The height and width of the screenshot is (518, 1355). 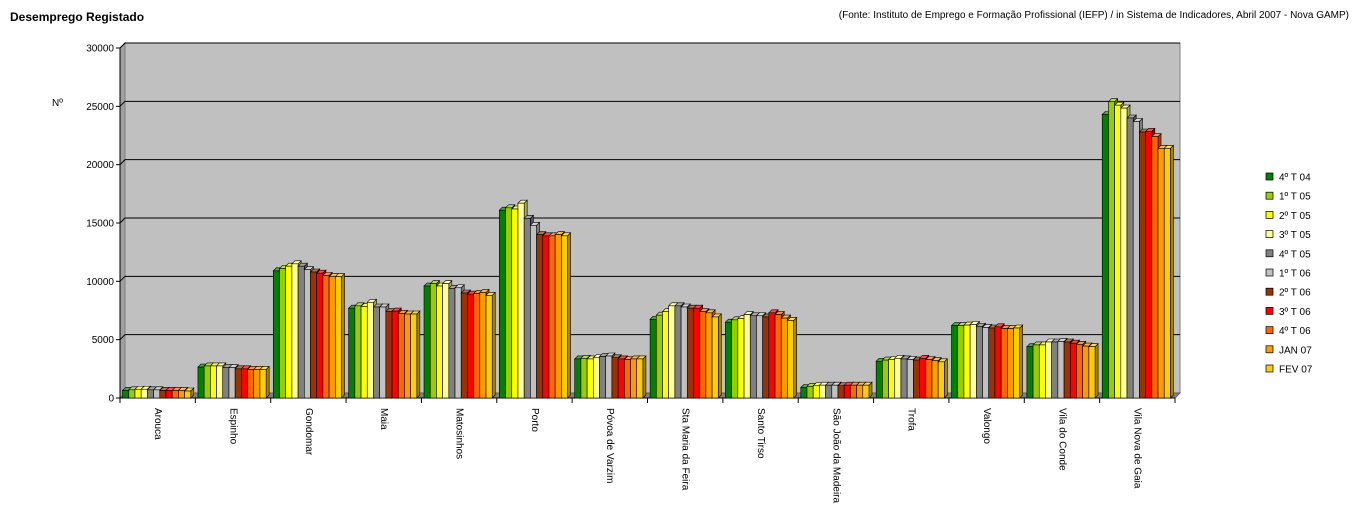 I want to click on category-label: Porto, so click(x=534, y=420).